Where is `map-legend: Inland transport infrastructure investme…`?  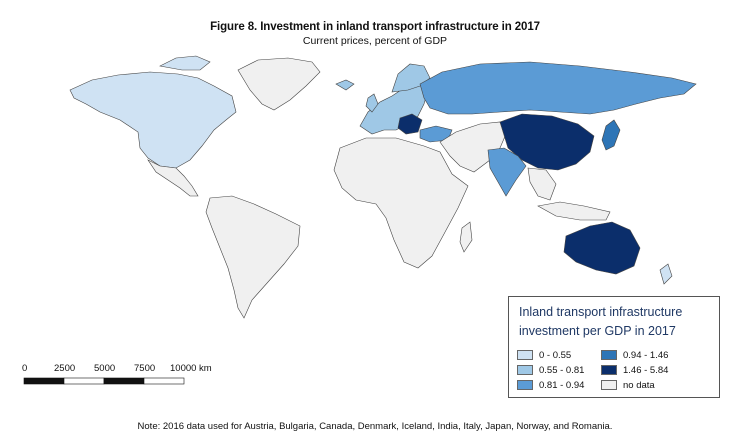 map-legend: Inland transport infrastructure investme… is located at coordinates (614, 347).